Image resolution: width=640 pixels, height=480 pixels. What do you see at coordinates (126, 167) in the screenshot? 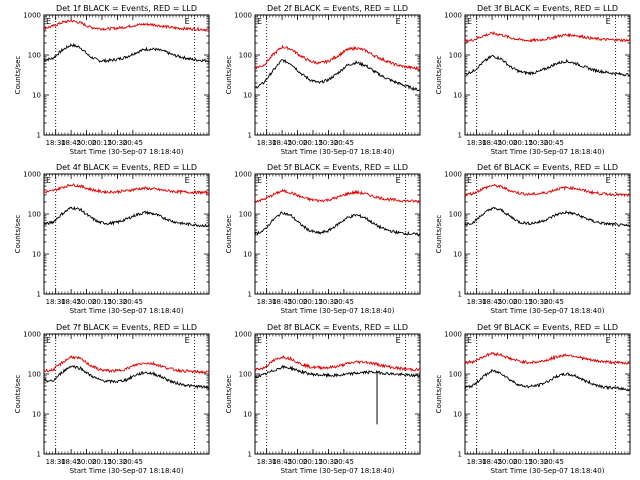
I see `panel-title: Det 4f BLACK = Events, RED = LLD` at bounding box center [126, 167].